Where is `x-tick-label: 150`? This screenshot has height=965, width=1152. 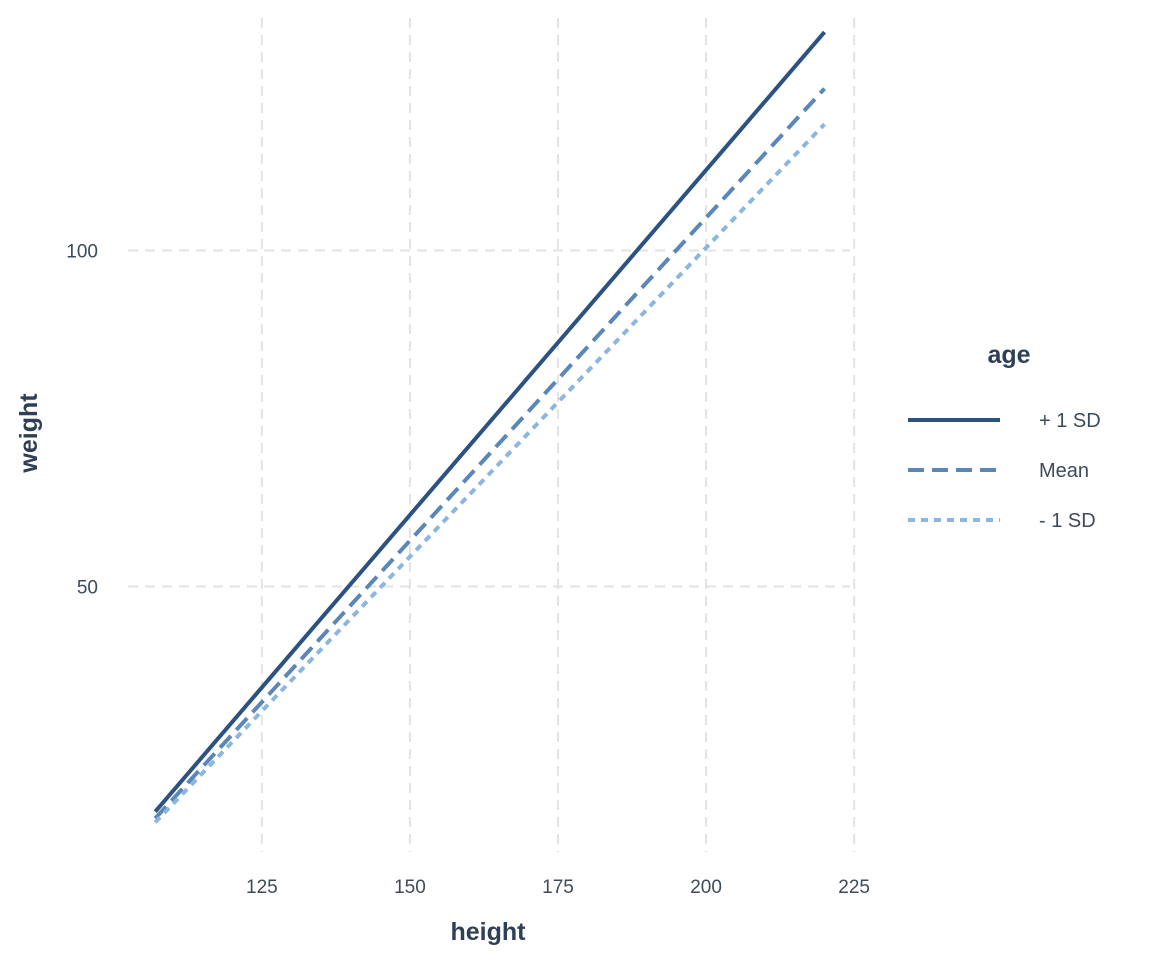
x-tick-label: 150 is located at coordinates (410, 887).